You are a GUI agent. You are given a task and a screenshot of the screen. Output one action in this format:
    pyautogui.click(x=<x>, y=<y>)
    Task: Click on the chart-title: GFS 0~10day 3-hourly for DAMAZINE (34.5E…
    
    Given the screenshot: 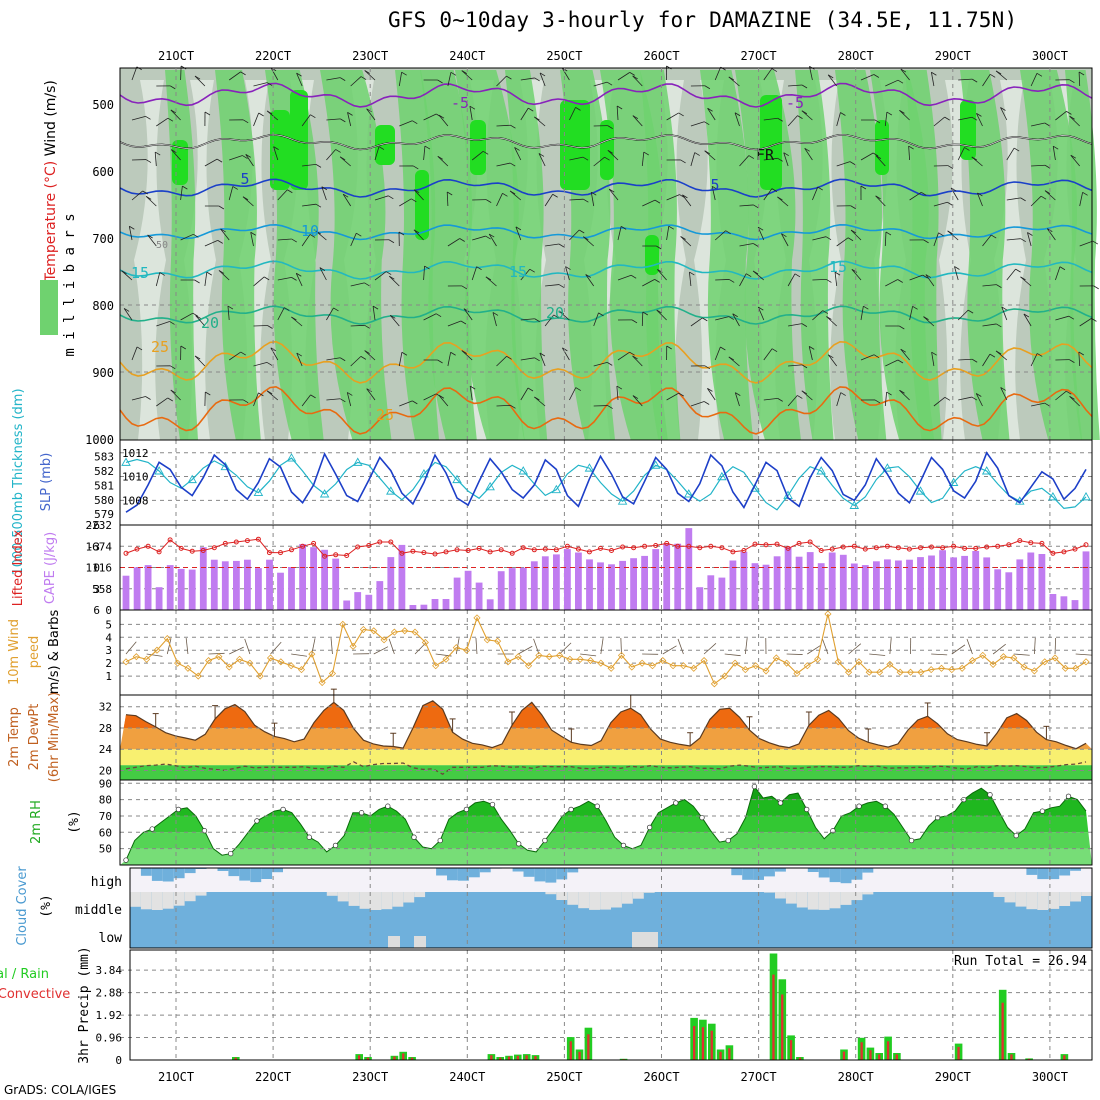 What is the action you would take?
    pyautogui.click(x=703, y=20)
    